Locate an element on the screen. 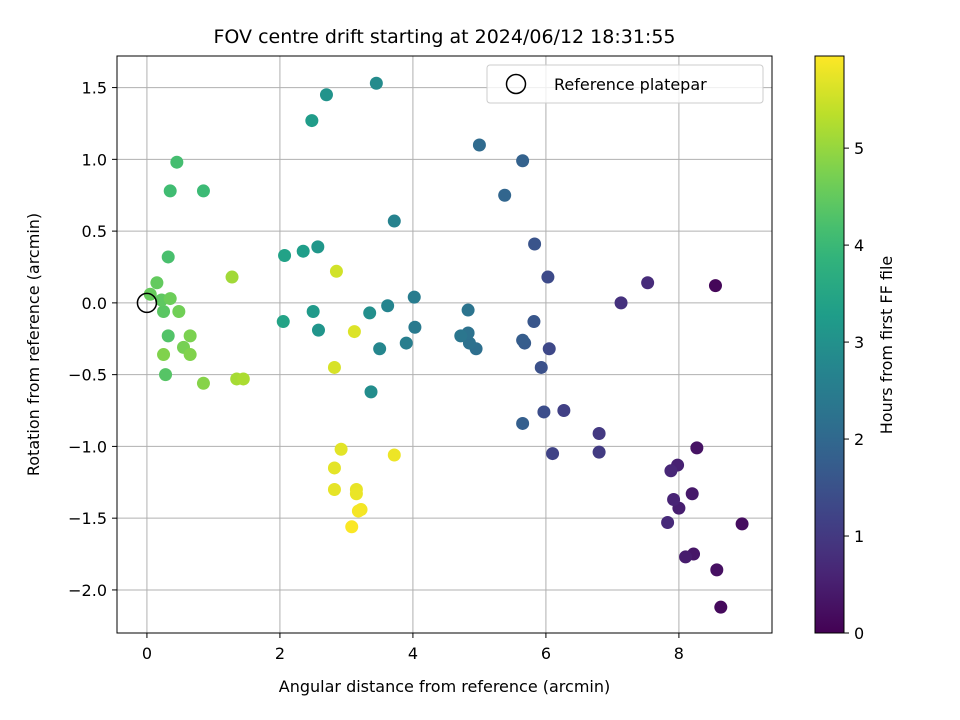 The width and height of the screenshot is (960, 720). colorbar-tick-label: 4 is located at coordinates (859, 245).